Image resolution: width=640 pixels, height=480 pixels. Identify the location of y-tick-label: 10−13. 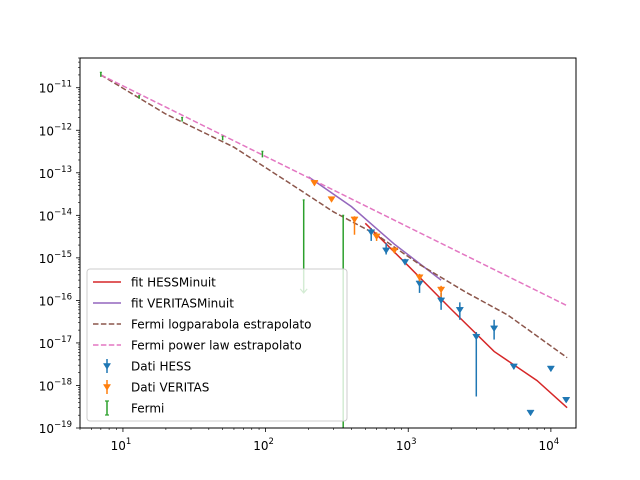
(55, 173).